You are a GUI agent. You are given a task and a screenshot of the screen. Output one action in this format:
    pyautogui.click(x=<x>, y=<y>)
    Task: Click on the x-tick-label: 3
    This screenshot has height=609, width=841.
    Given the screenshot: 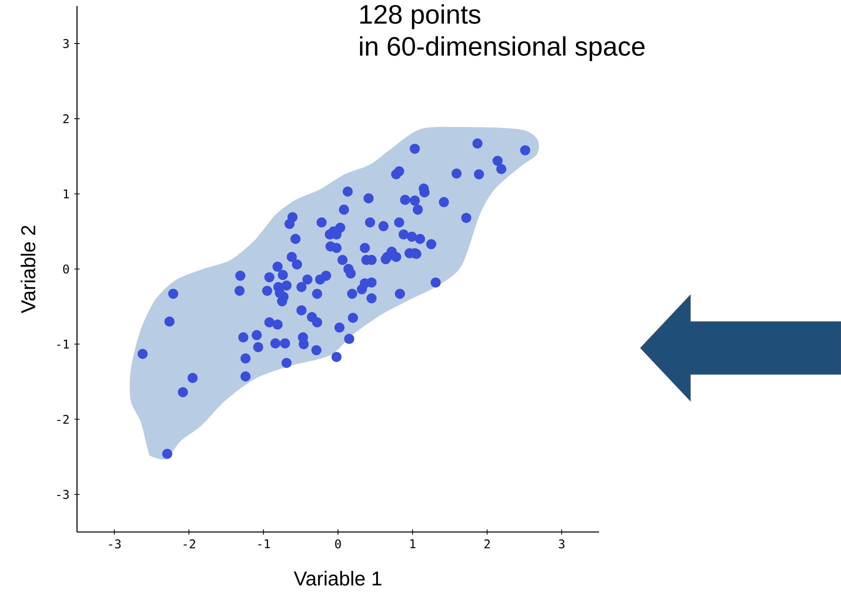 What is the action you would take?
    pyautogui.click(x=561, y=543)
    